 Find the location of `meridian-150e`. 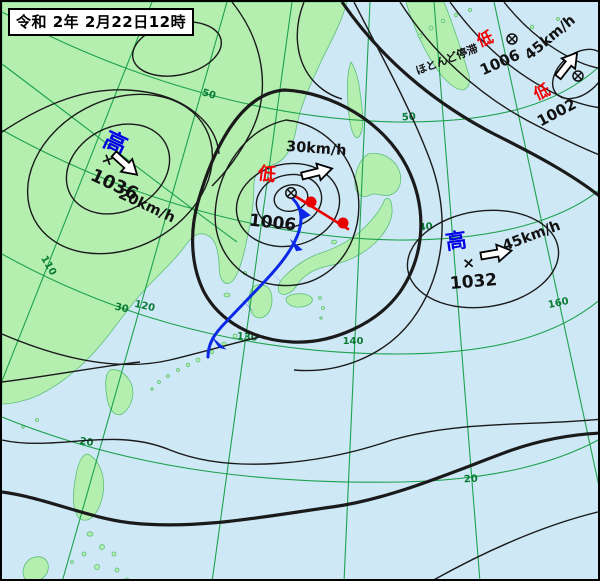

meridian-150e is located at coordinates (457, 290).